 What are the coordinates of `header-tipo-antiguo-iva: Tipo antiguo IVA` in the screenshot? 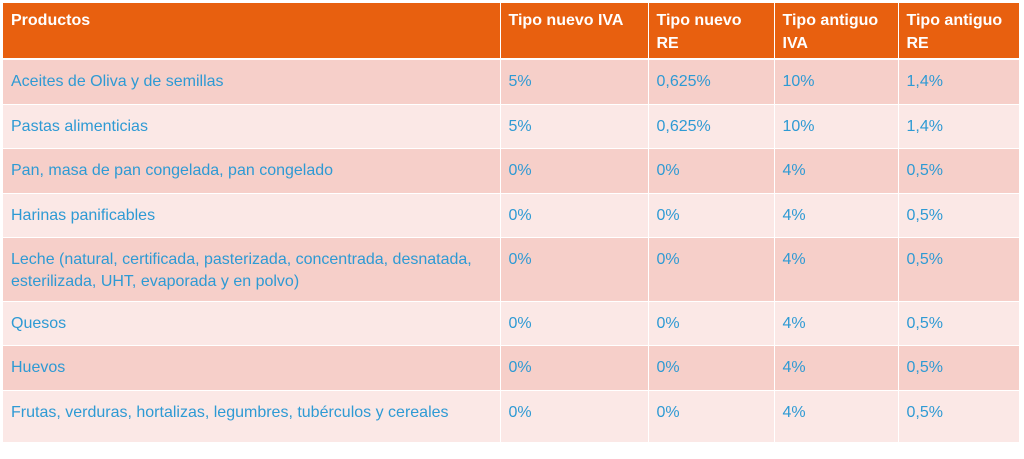 It's located at (836, 31).